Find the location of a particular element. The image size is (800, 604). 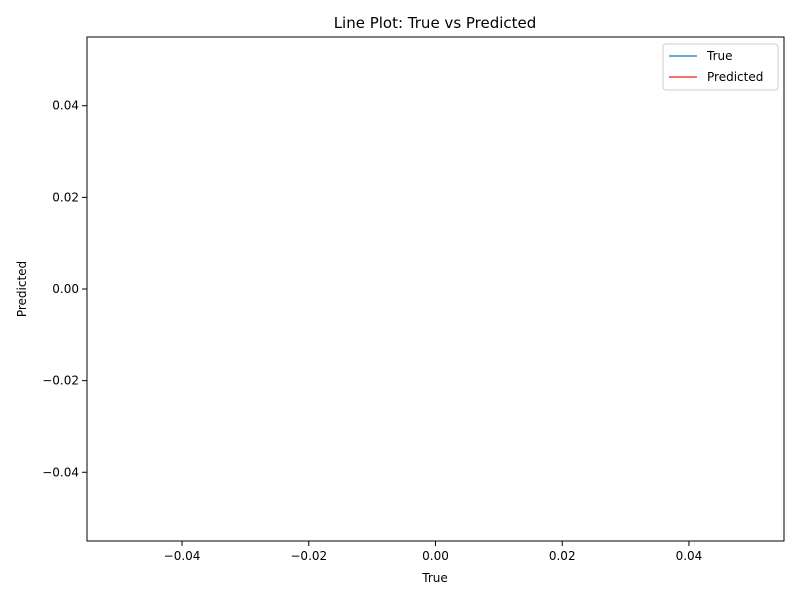

x-axis-label: True is located at coordinates (434, 578).